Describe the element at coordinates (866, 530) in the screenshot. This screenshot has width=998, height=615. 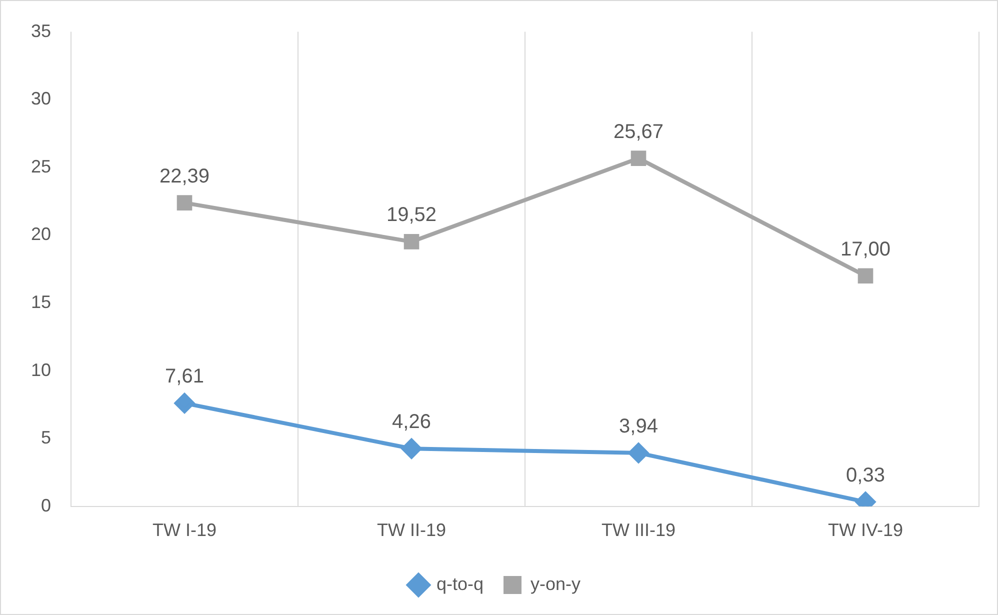
I see `x-tick-label: TW IV-19` at that location.